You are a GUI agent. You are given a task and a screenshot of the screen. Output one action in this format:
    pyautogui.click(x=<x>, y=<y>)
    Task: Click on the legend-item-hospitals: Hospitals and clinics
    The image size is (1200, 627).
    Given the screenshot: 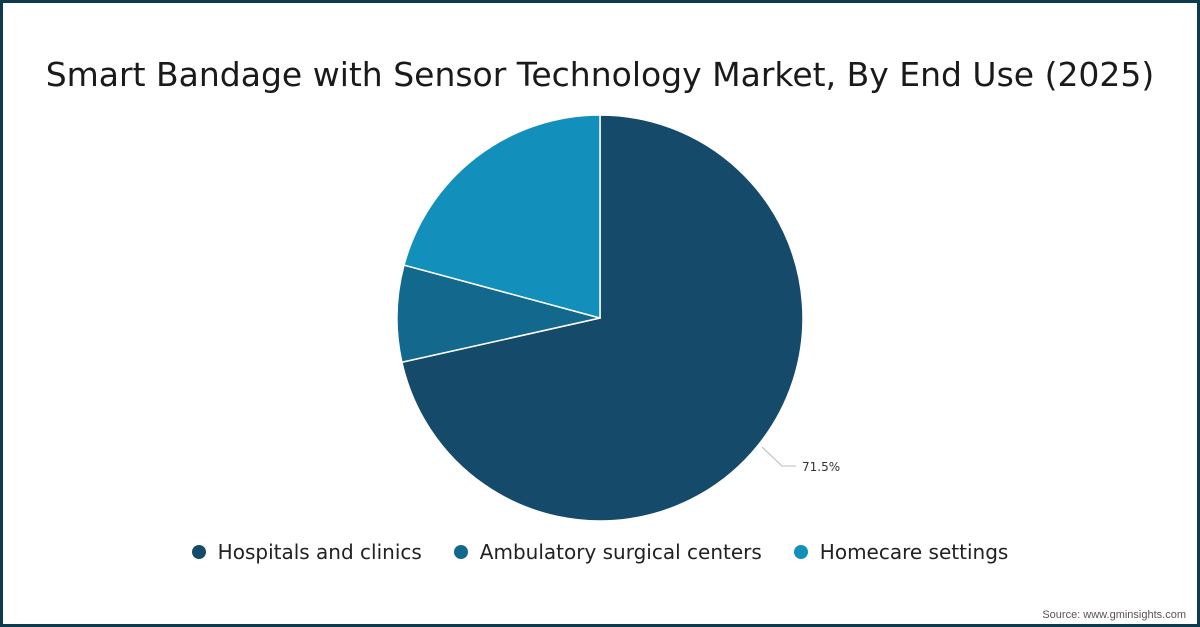 What is the action you would take?
    pyautogui.click(x=306, y=552)
    